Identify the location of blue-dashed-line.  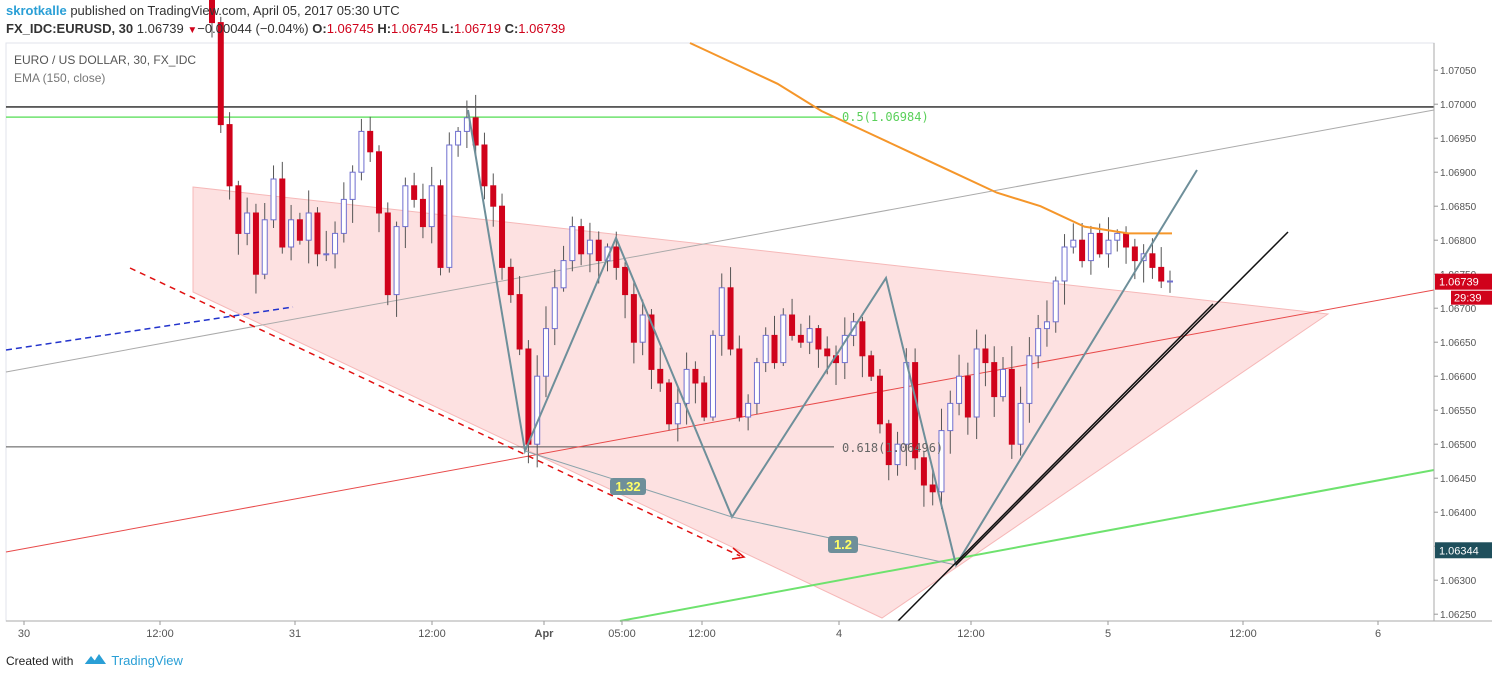
(149, 328).